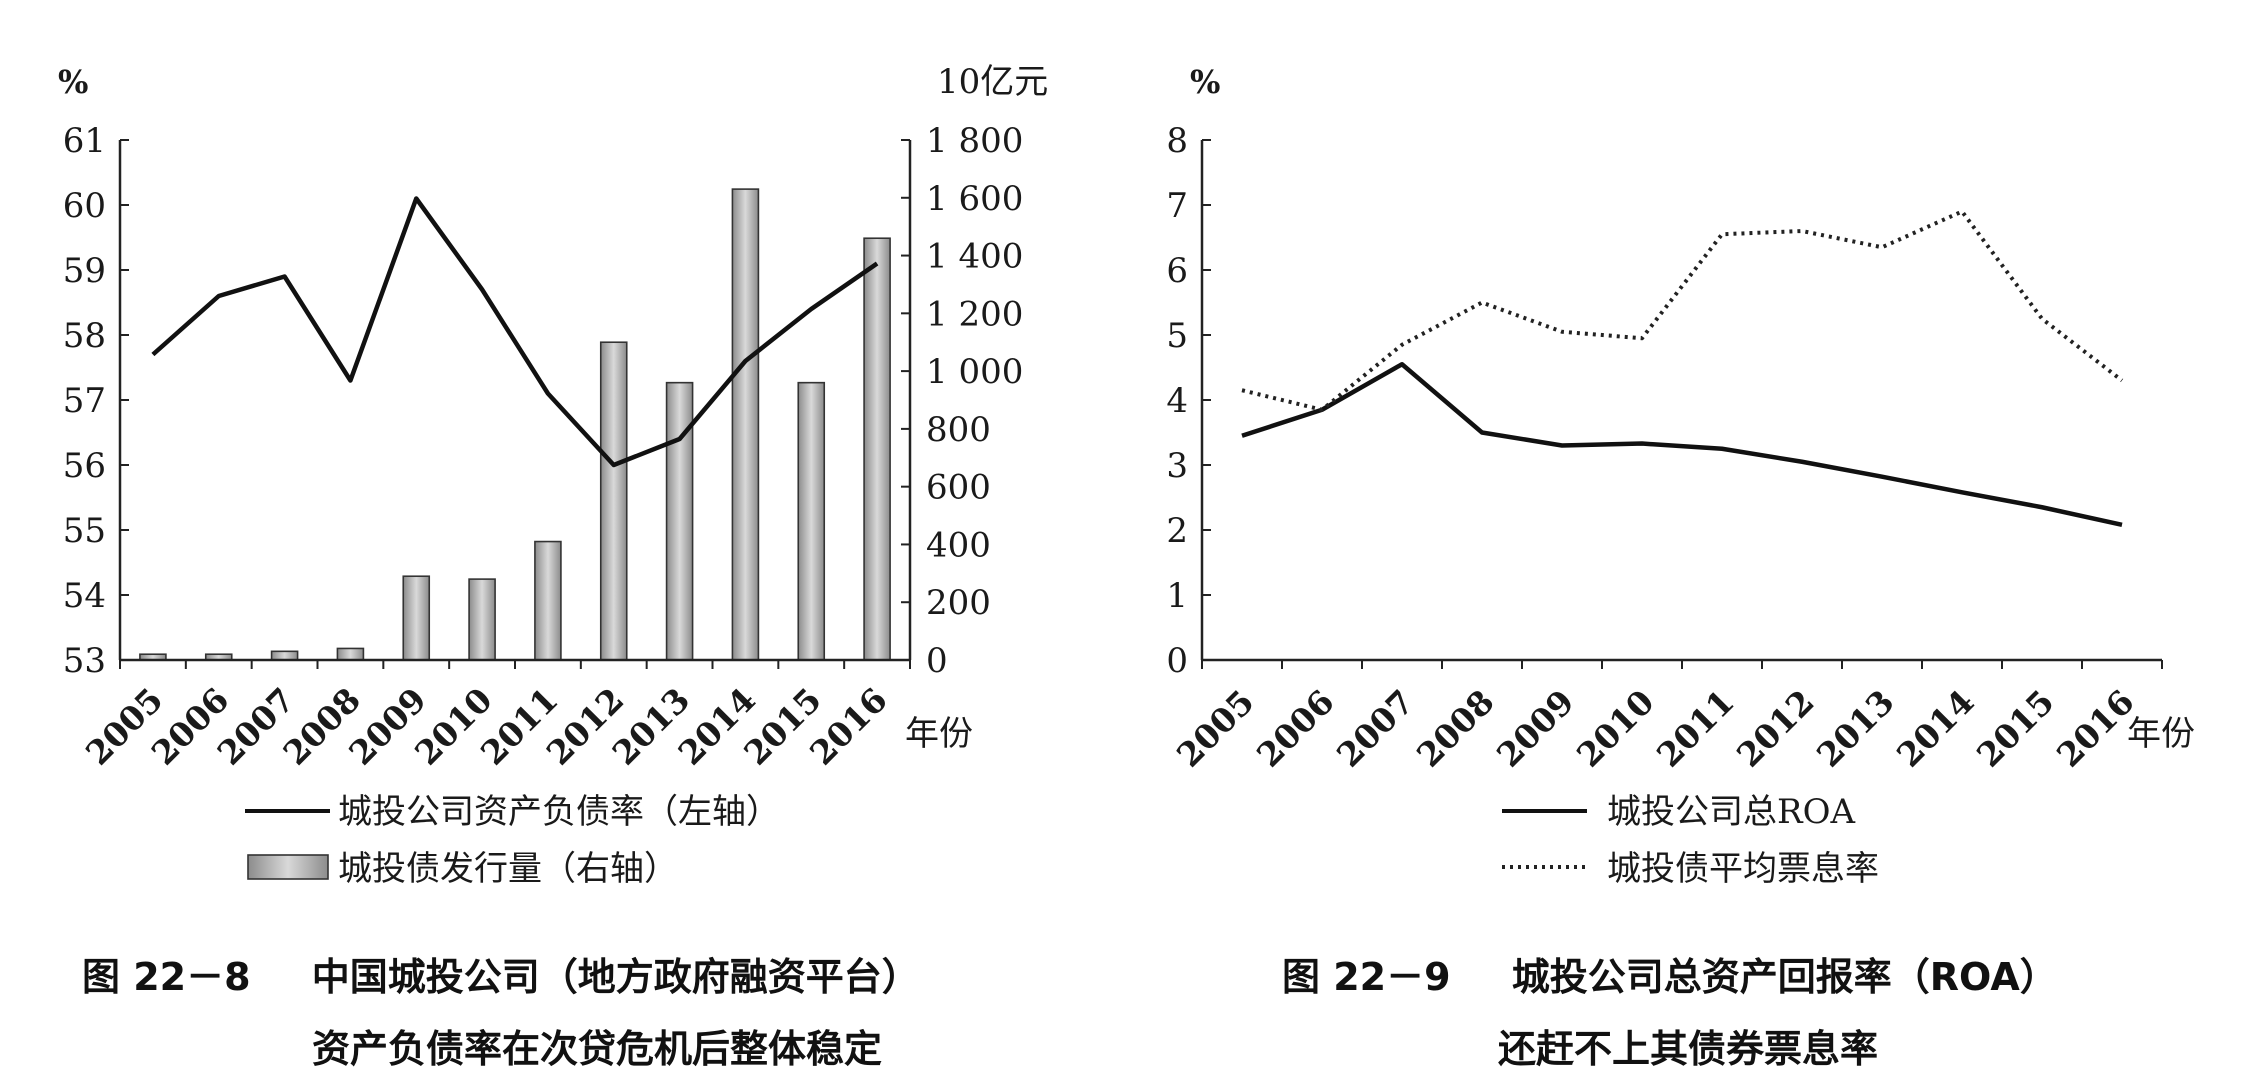  I want to click on caption-fig22-9: 图 22－9 城投公司总资产回报率（ROA）, so click(1670, 977).